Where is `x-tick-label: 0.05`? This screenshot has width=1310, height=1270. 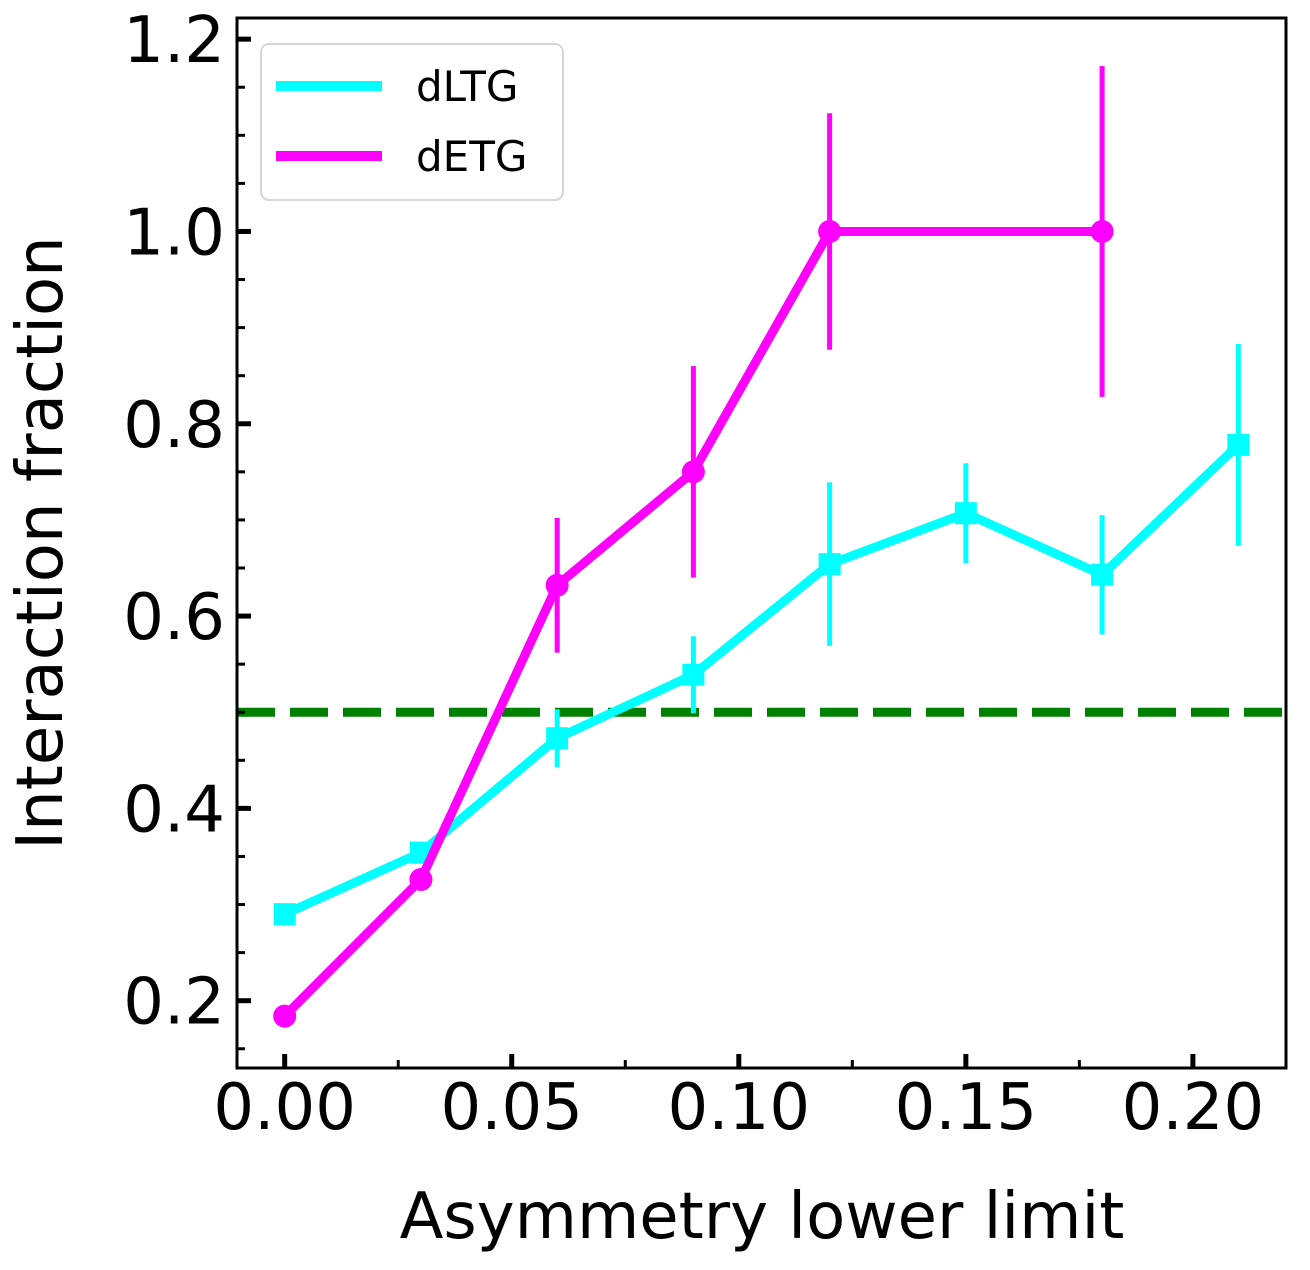 x-tick-label: 0.05 is located at coordinates (511, 1108).